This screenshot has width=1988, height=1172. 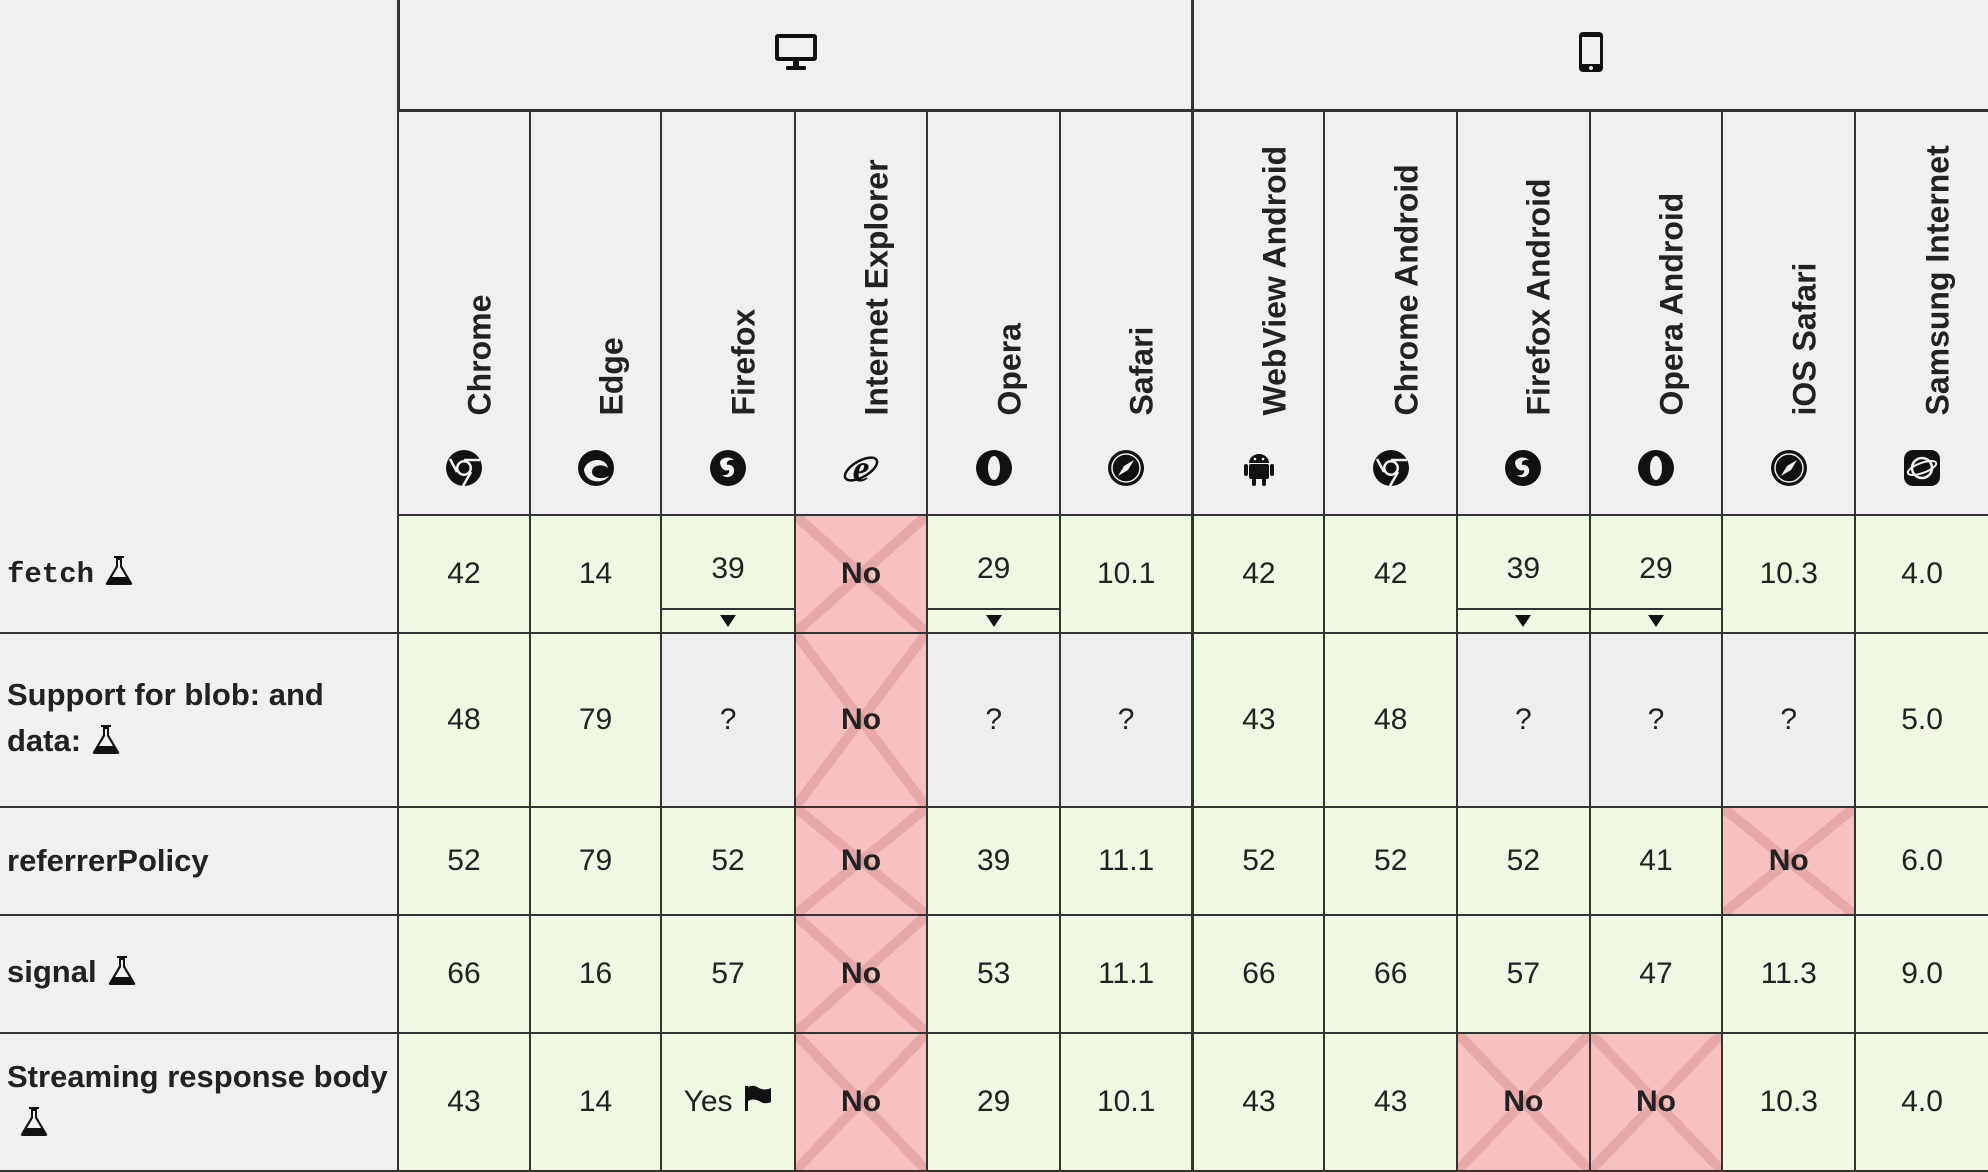 I want to click on support-cell-ios-safari: ?, so click(x=1788, y=720).